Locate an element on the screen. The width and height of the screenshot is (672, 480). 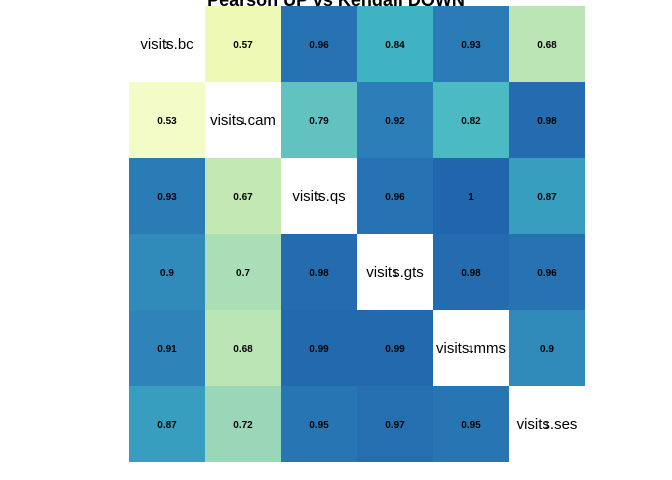
cell-value-label: 0.7 is located at coordinates (243, 273).